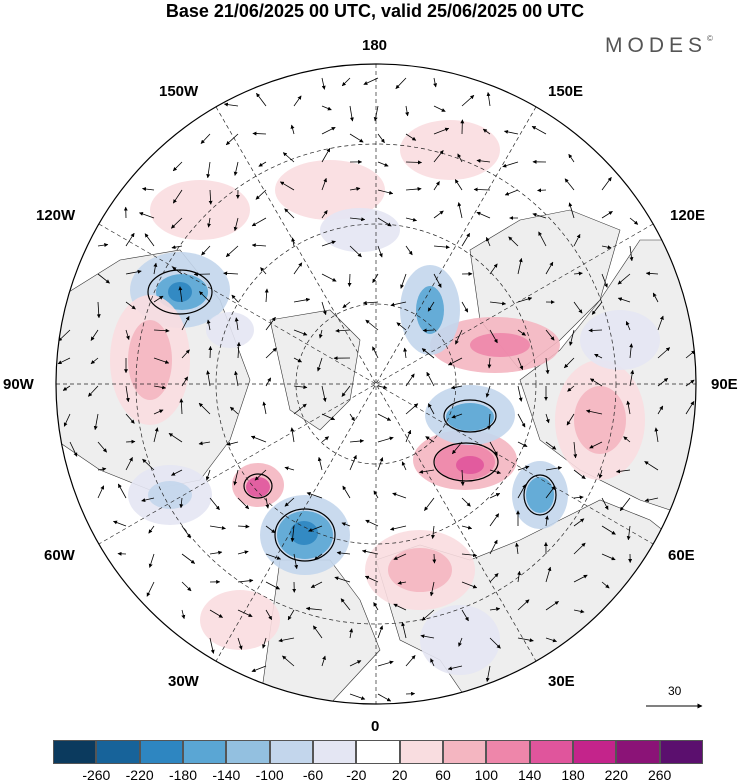 The height and width of the screenshot is (783, 750). I want to click on colorbar-tick-label: -180, so click(183, 775).